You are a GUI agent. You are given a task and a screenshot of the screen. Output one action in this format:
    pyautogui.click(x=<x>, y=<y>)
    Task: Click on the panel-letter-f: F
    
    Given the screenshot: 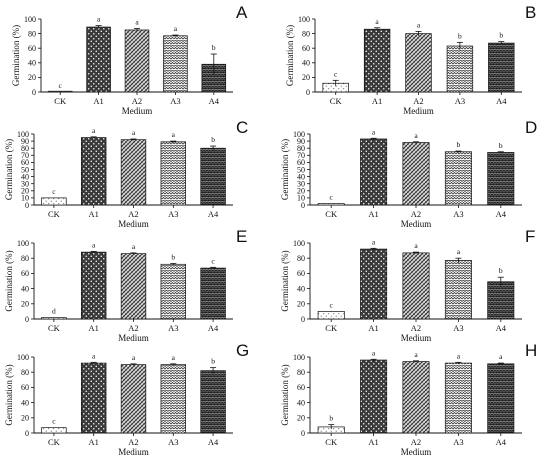 What is the action you would take?
    pyautogui.click(x=530, y=236)
    